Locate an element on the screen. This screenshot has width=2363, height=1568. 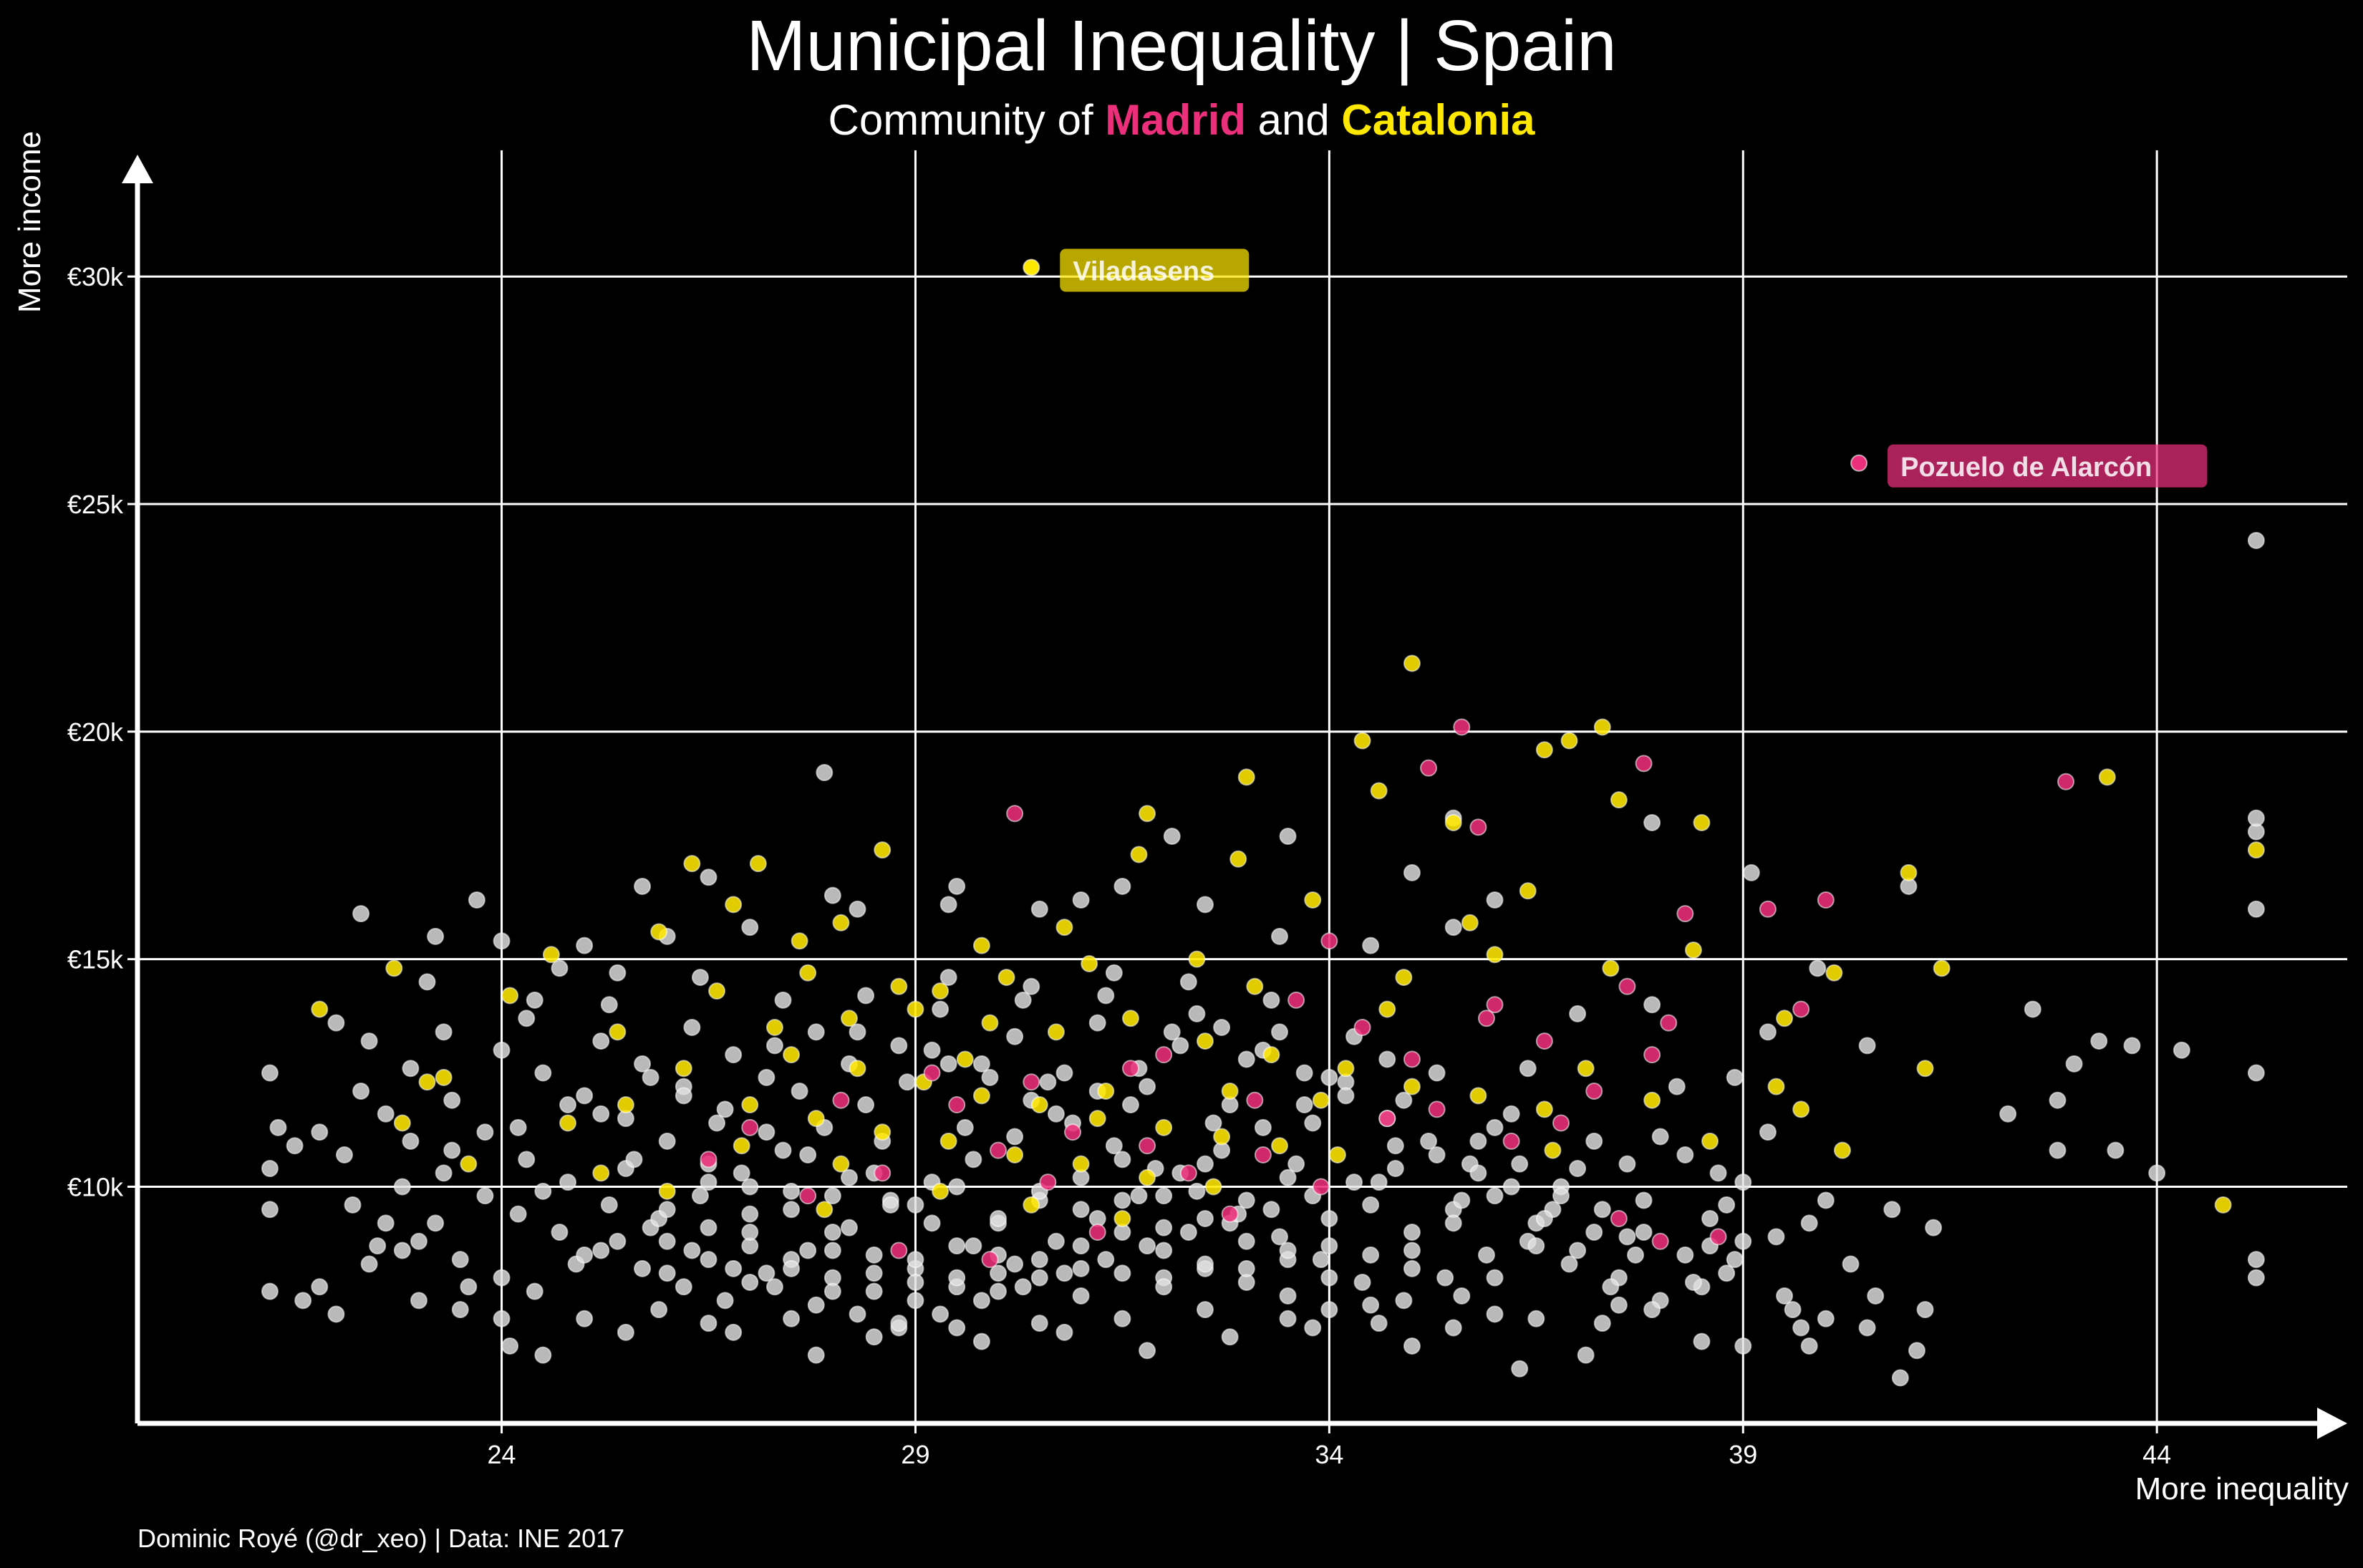
caption: Dominic Royé (@dr_xeo) | Data: INE 2017 is located at coordinates (381, 1538).